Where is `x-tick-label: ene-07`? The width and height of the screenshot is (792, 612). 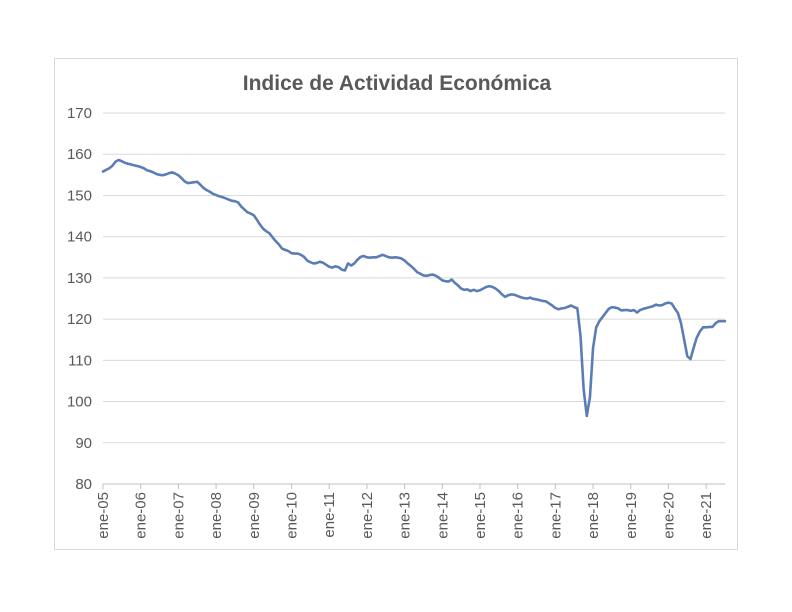
x-tick-label: ene-07 is located at coordinates (178, 515).